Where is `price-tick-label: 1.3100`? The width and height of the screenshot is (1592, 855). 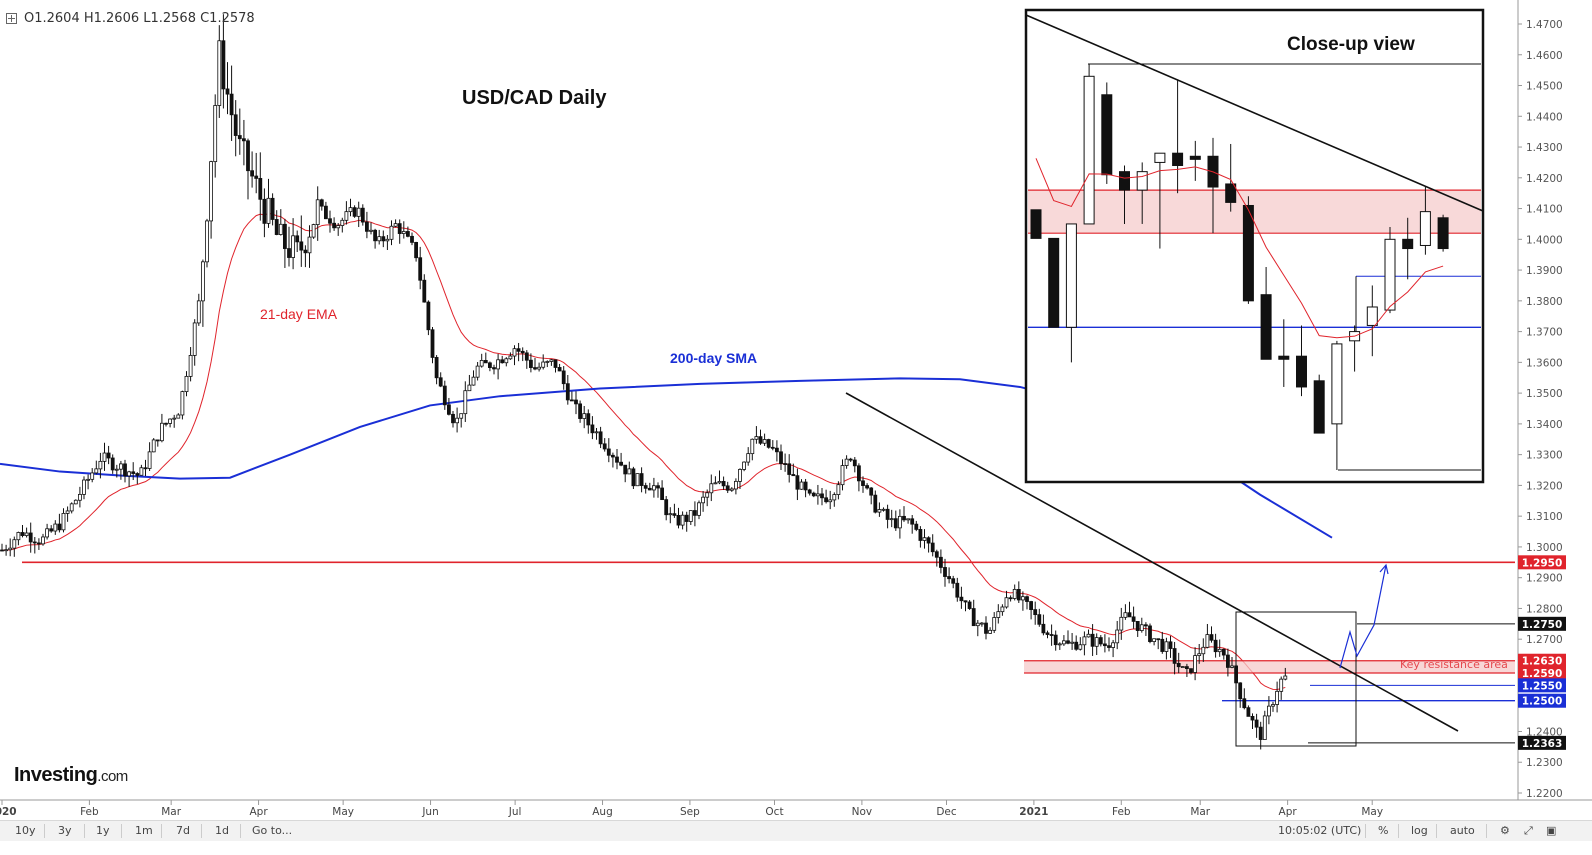 price-tick-label: 1.3100 is located at coordinates (1544, 517).